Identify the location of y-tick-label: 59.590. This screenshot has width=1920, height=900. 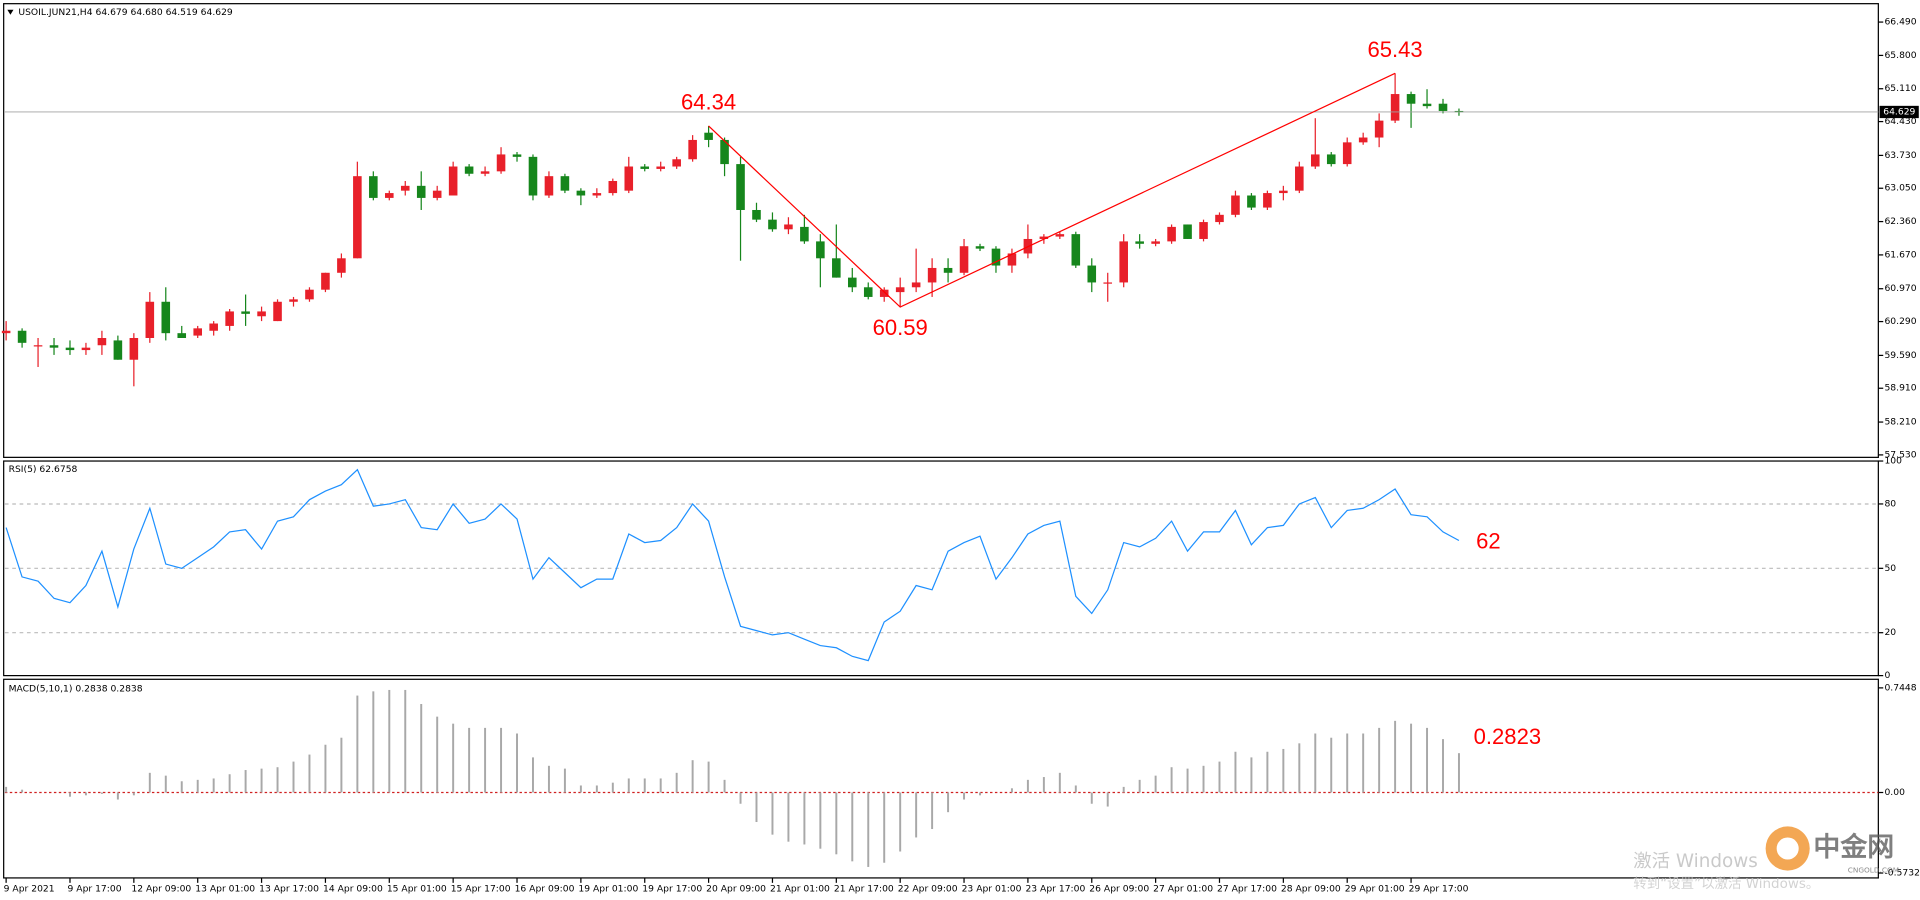
(1900, 355).